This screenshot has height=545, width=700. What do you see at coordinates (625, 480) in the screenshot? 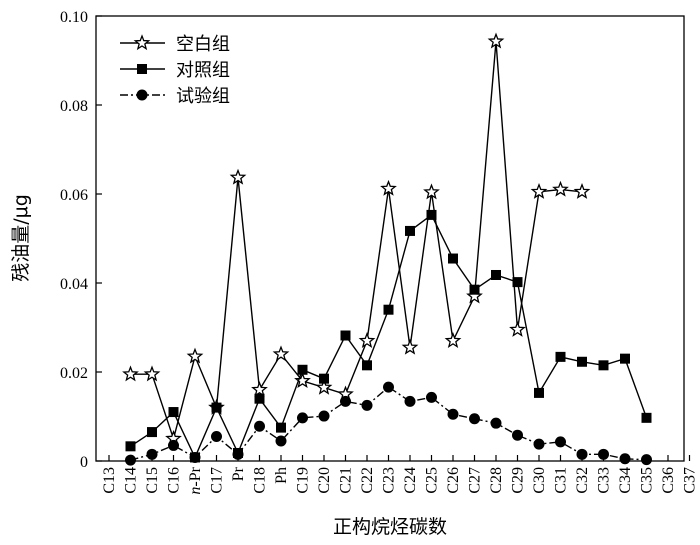
I see `x-tick-label: C34` at bounding box center [625, 480].